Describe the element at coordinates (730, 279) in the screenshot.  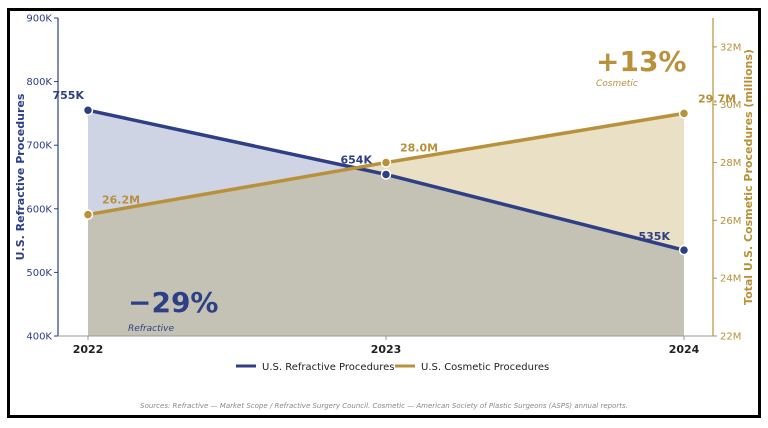
I see `right-tick-label: 24M` at that location.